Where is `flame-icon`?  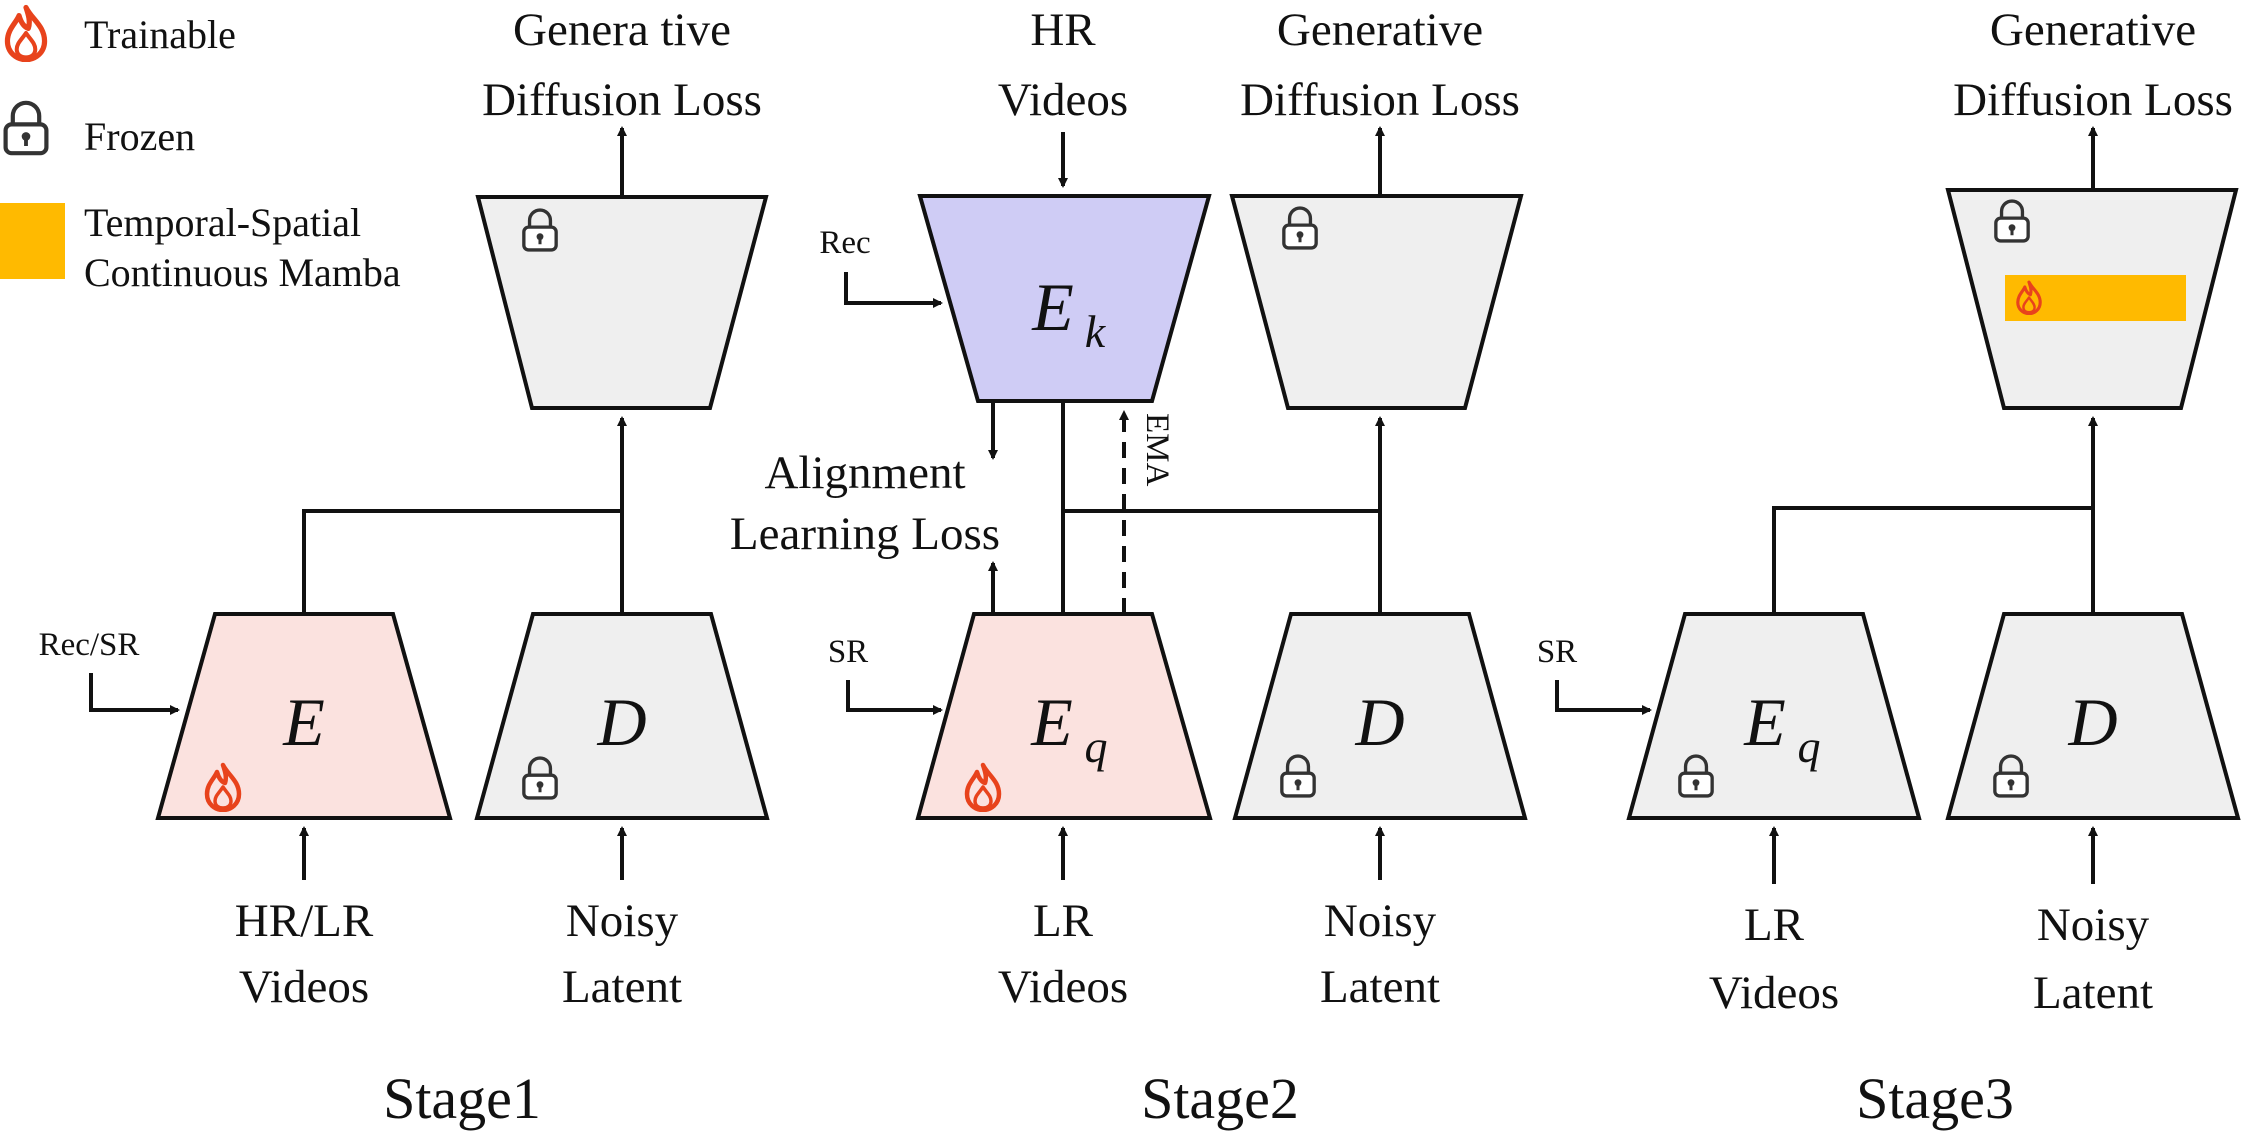
flame-icon is located at coordinates (25, 33).